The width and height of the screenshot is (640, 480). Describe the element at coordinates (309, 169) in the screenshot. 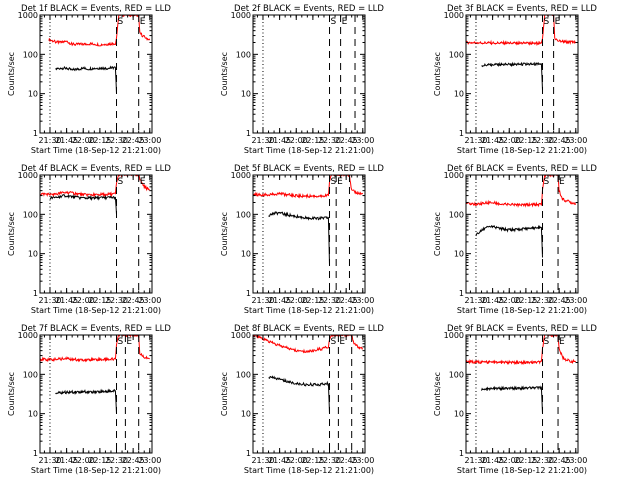

I see `chart-title: Det 5f BLACK = Events, RED = LLD` at that location.